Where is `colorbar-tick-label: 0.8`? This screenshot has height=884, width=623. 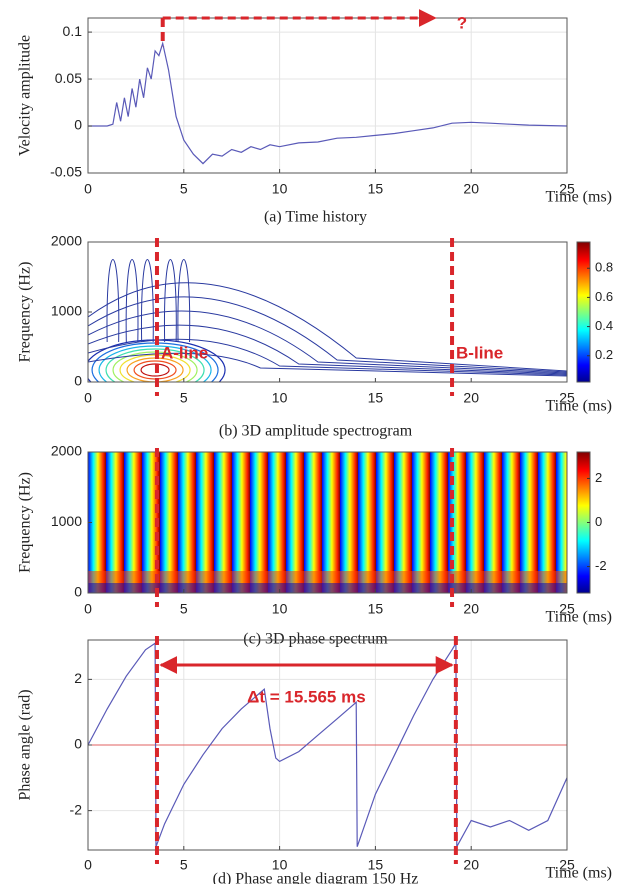 colorbar-tick-label: 0.8 is located at coordinates (604, 267).